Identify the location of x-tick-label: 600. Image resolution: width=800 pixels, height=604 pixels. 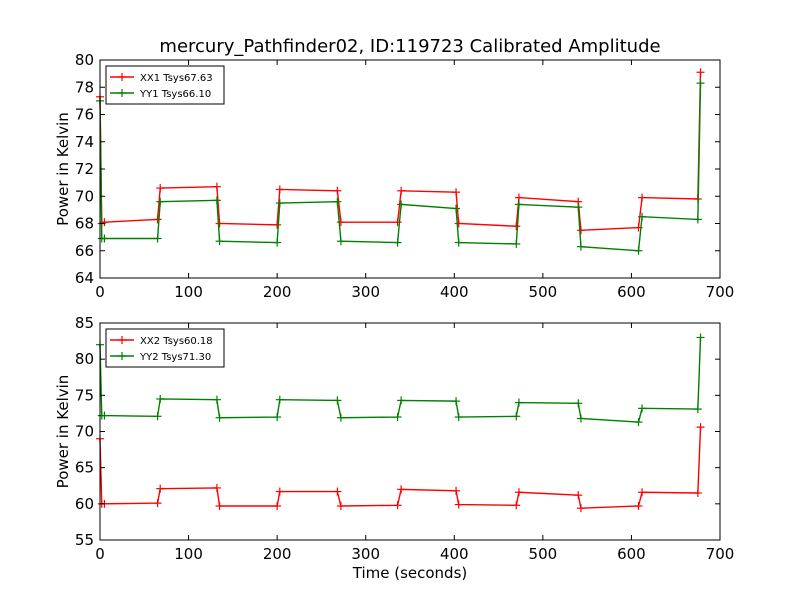
(631, 292).